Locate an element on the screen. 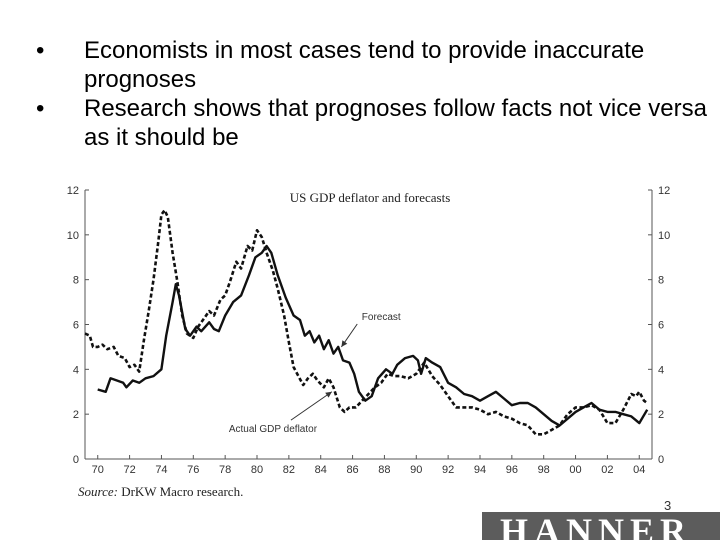  y-tick-label-right: 10 is located at coordinates (664, 236).